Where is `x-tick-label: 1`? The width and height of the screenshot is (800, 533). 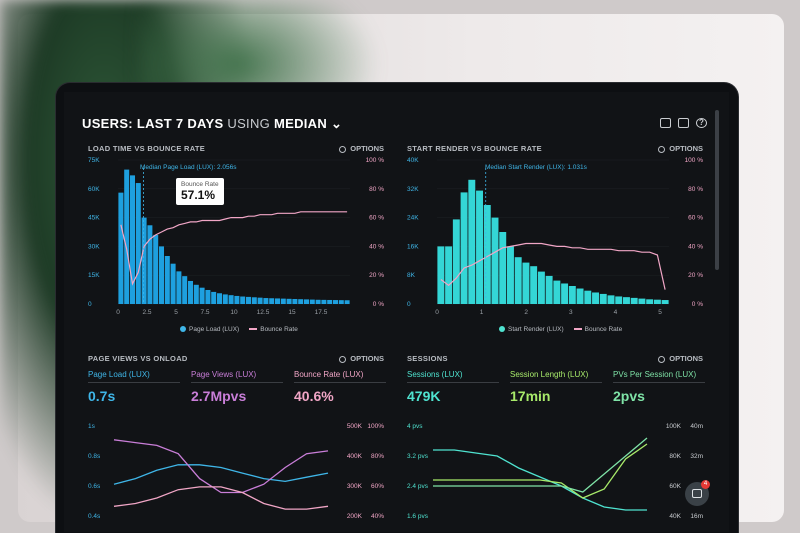
x-tick-label: 1 is located at coordinates (482, 312).